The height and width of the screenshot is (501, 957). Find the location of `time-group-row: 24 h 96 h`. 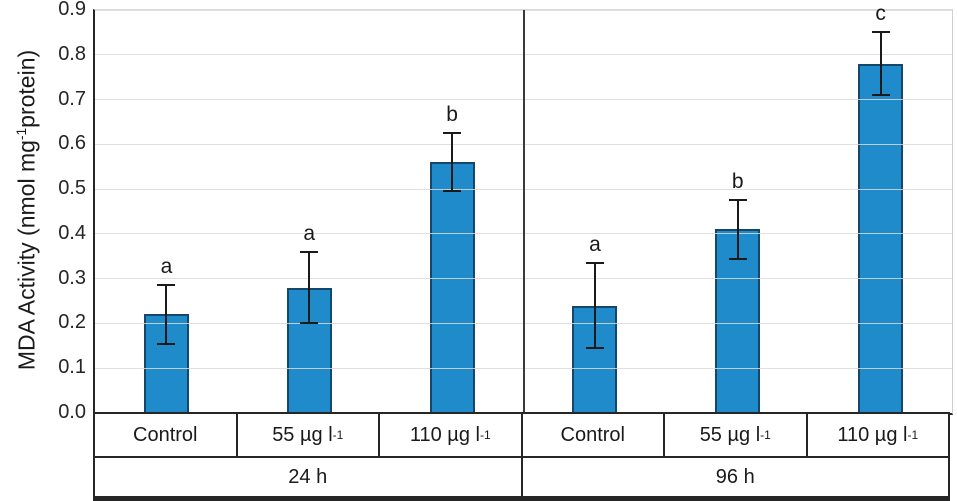

time-group-row: 24 h 96 h is located at coordinates (521, 478).